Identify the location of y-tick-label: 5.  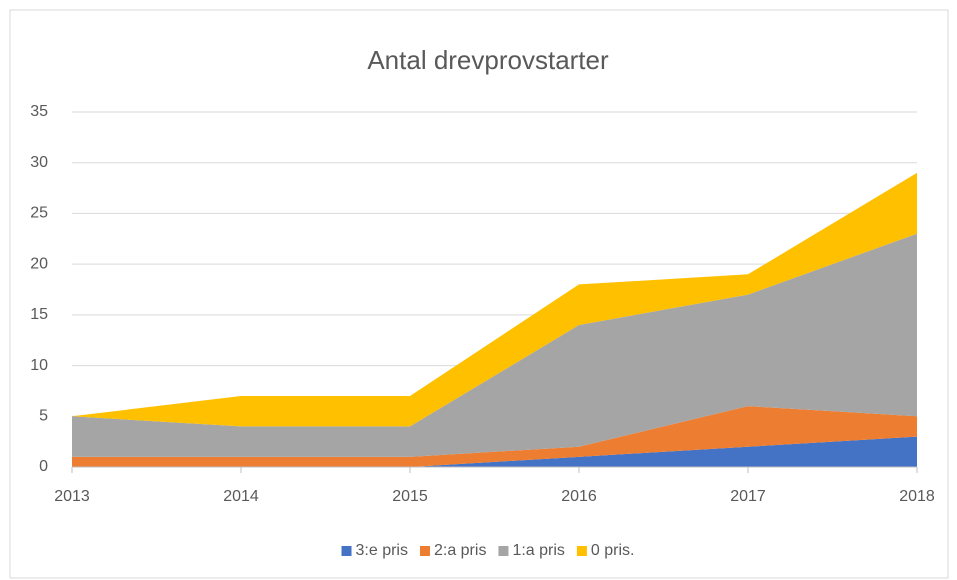
(43, 416).